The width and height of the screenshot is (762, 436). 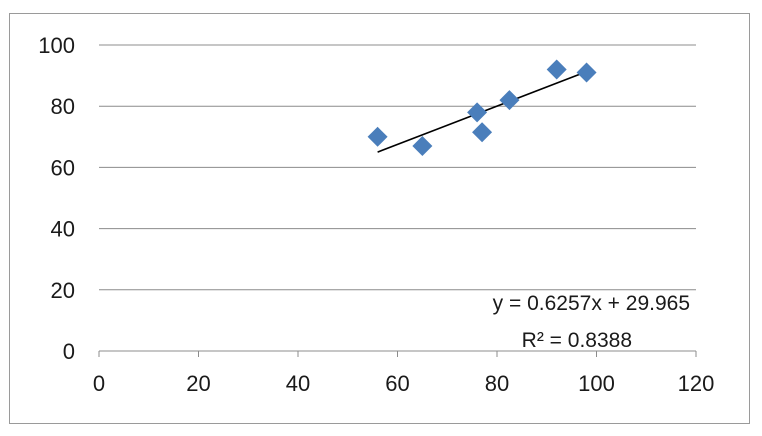 What do you see at coordinates (591, 303) in the screenshot?
I see `trendline-equation-label: y = 0.6257x + 29.965` at bounding box center [591, 303].